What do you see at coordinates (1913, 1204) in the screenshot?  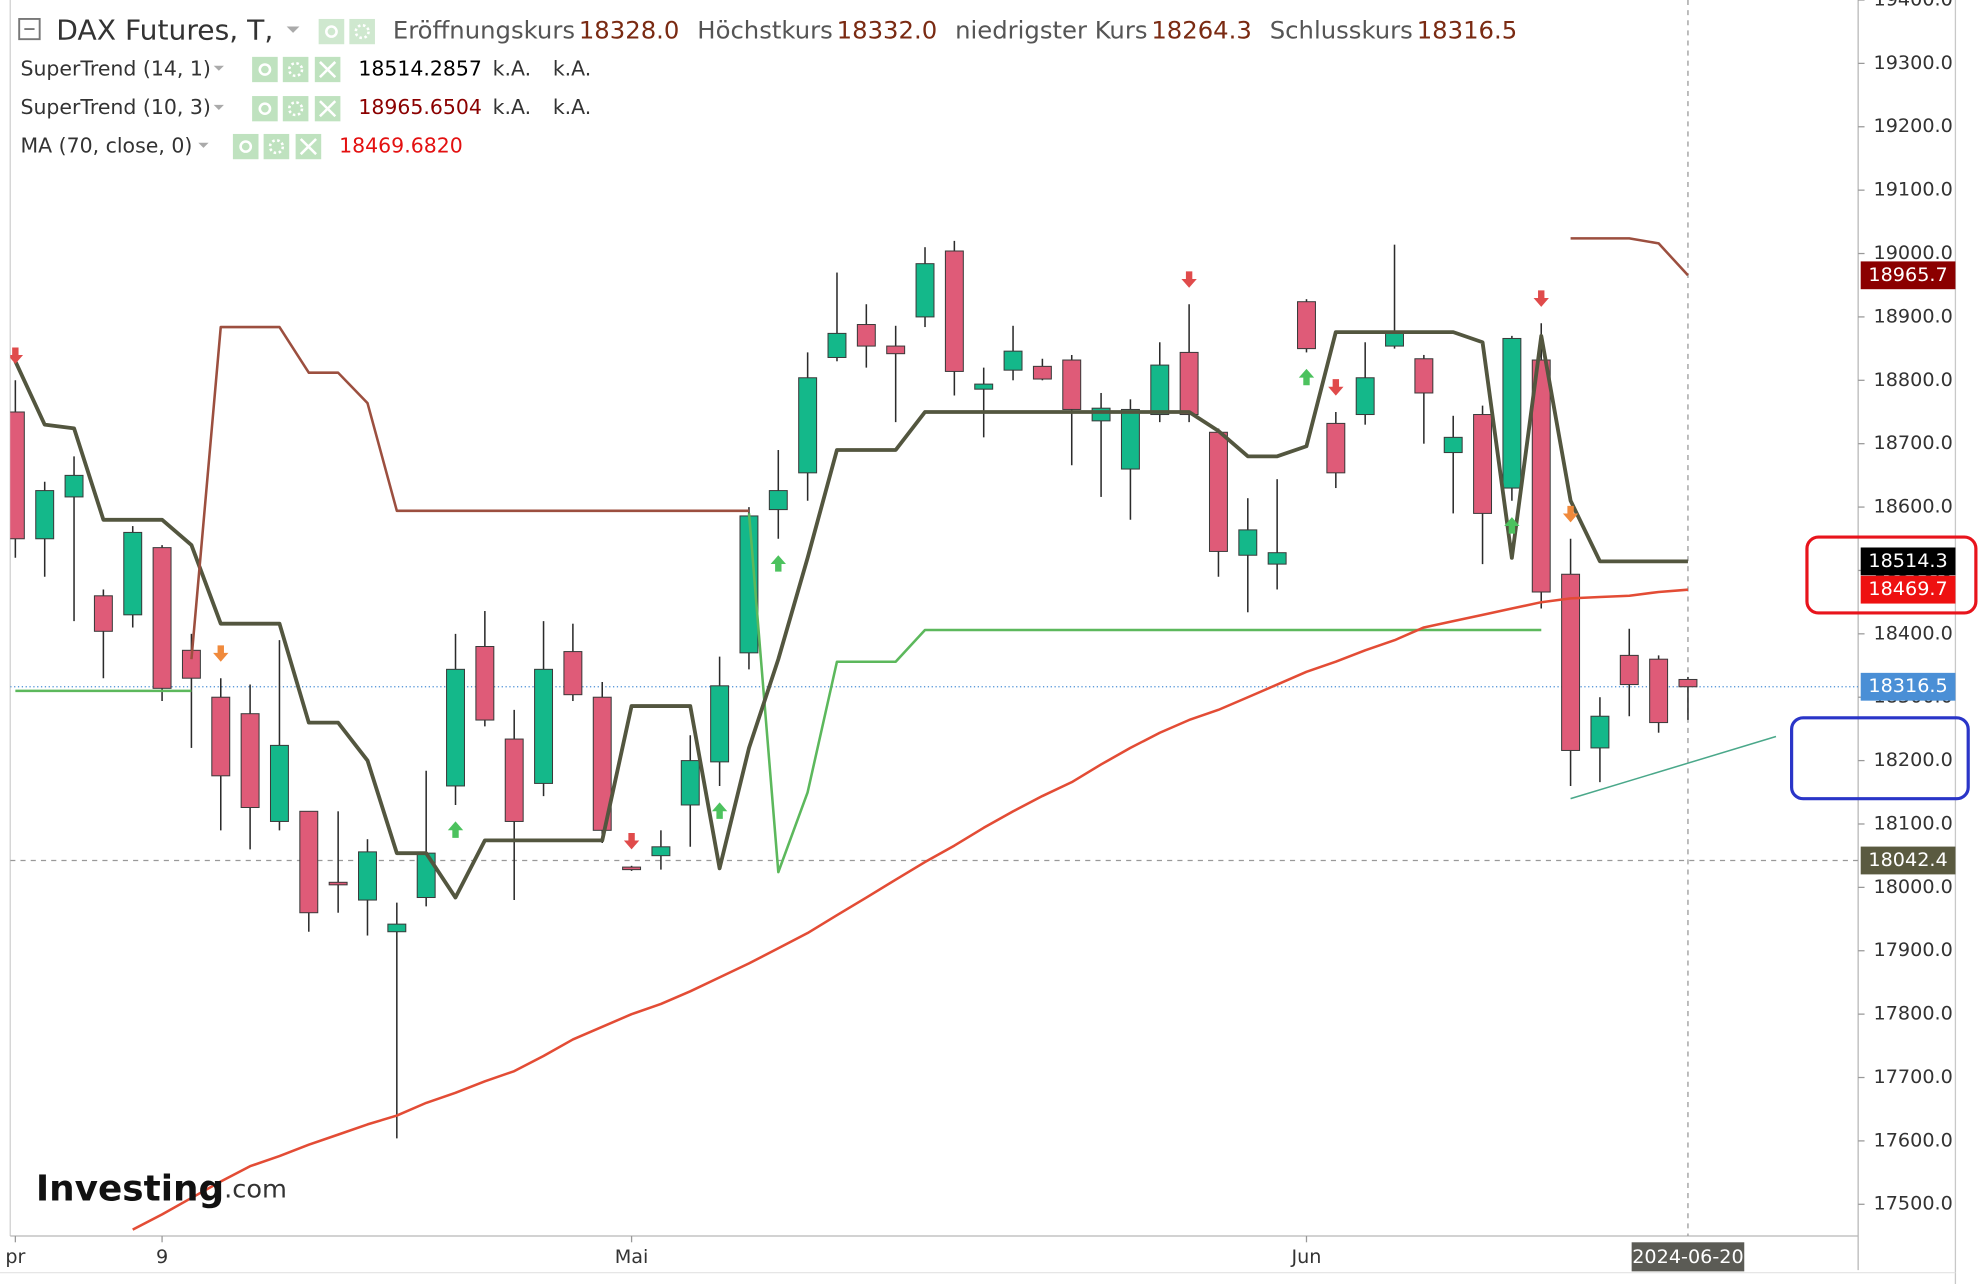 I see `y-tick-label: 17500.0` at bounding box center [1913, 1204].